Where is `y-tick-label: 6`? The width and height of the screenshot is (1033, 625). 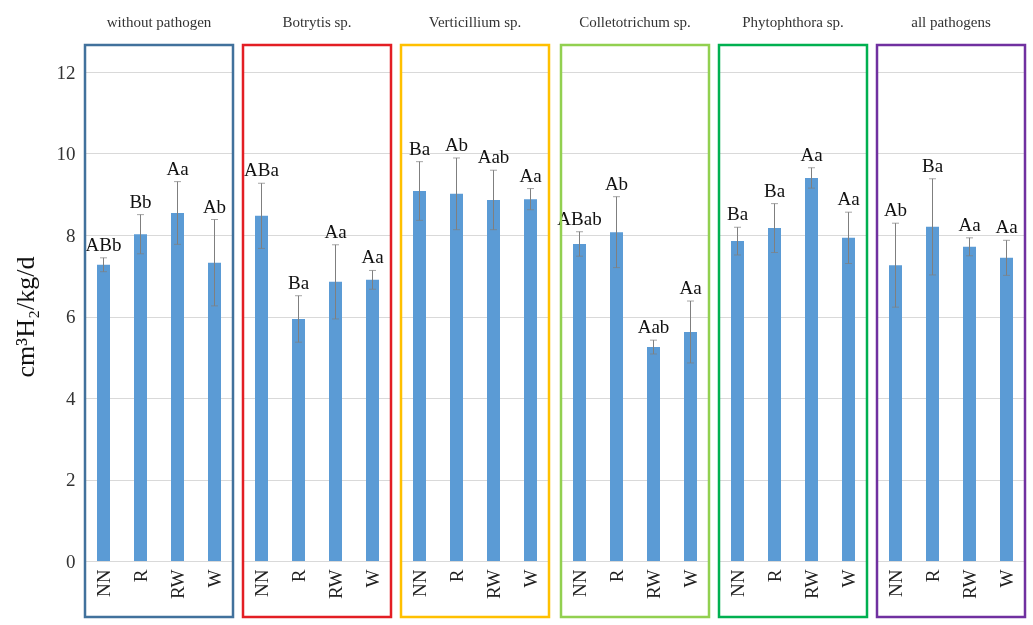 y-tick-label: 6 is located at coordinates (71, 316).